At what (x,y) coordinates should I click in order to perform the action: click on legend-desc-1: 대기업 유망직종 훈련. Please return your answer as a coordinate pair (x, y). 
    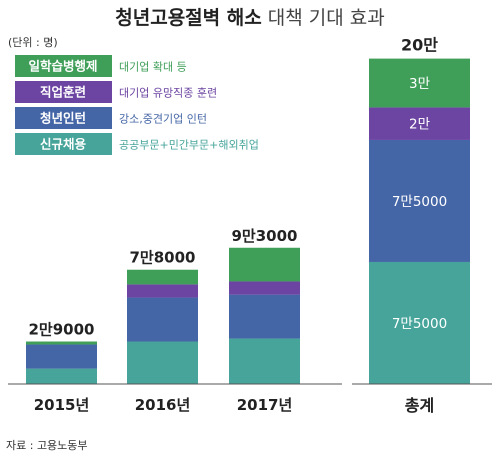
    Looking at the image, I should click on (168, 93).